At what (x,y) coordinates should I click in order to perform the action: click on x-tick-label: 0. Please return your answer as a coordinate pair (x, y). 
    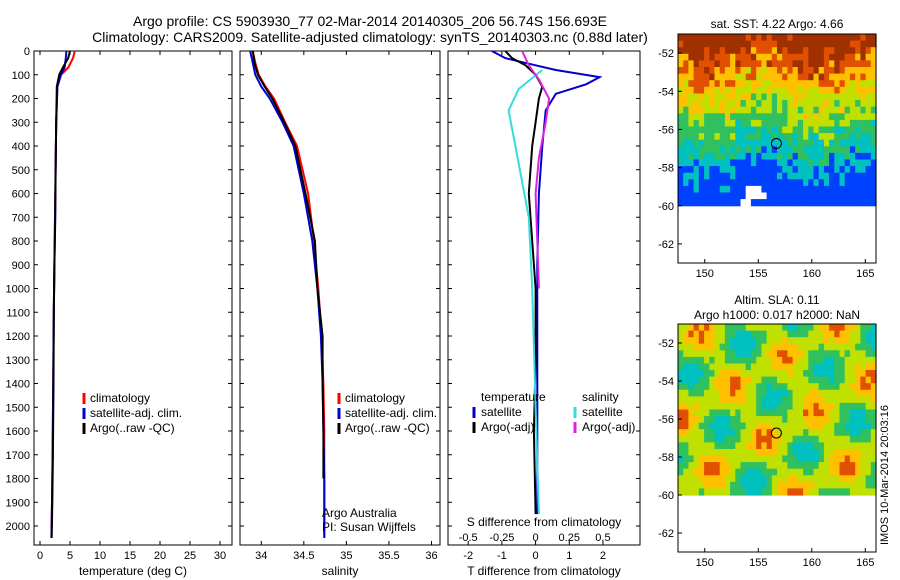
    Looking at the image, I should click on (536, 556).